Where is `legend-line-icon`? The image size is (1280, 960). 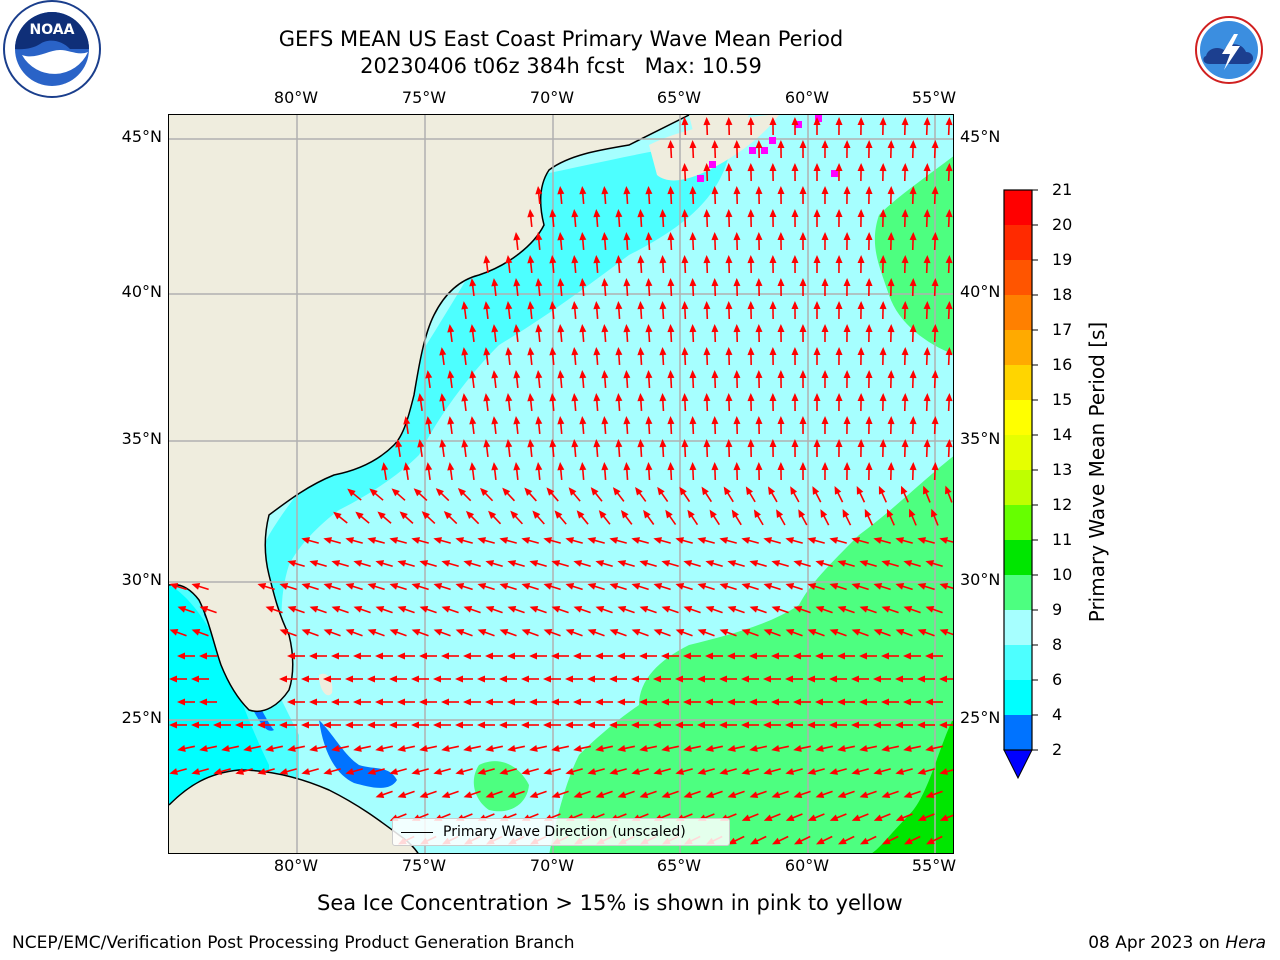
legend-line-icon is located at coordinates (417, 832).